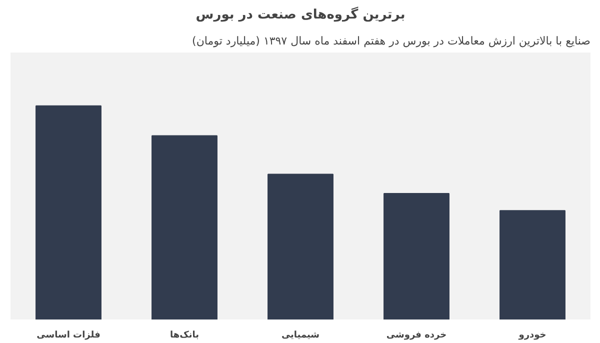 Image resolution: width=600 pixels, height=343 pixels. What do you see at coordinates (416, 335) in the screenshot?
I see `x-tick-label: خرده فروشی` at bounding box center [416, 335].